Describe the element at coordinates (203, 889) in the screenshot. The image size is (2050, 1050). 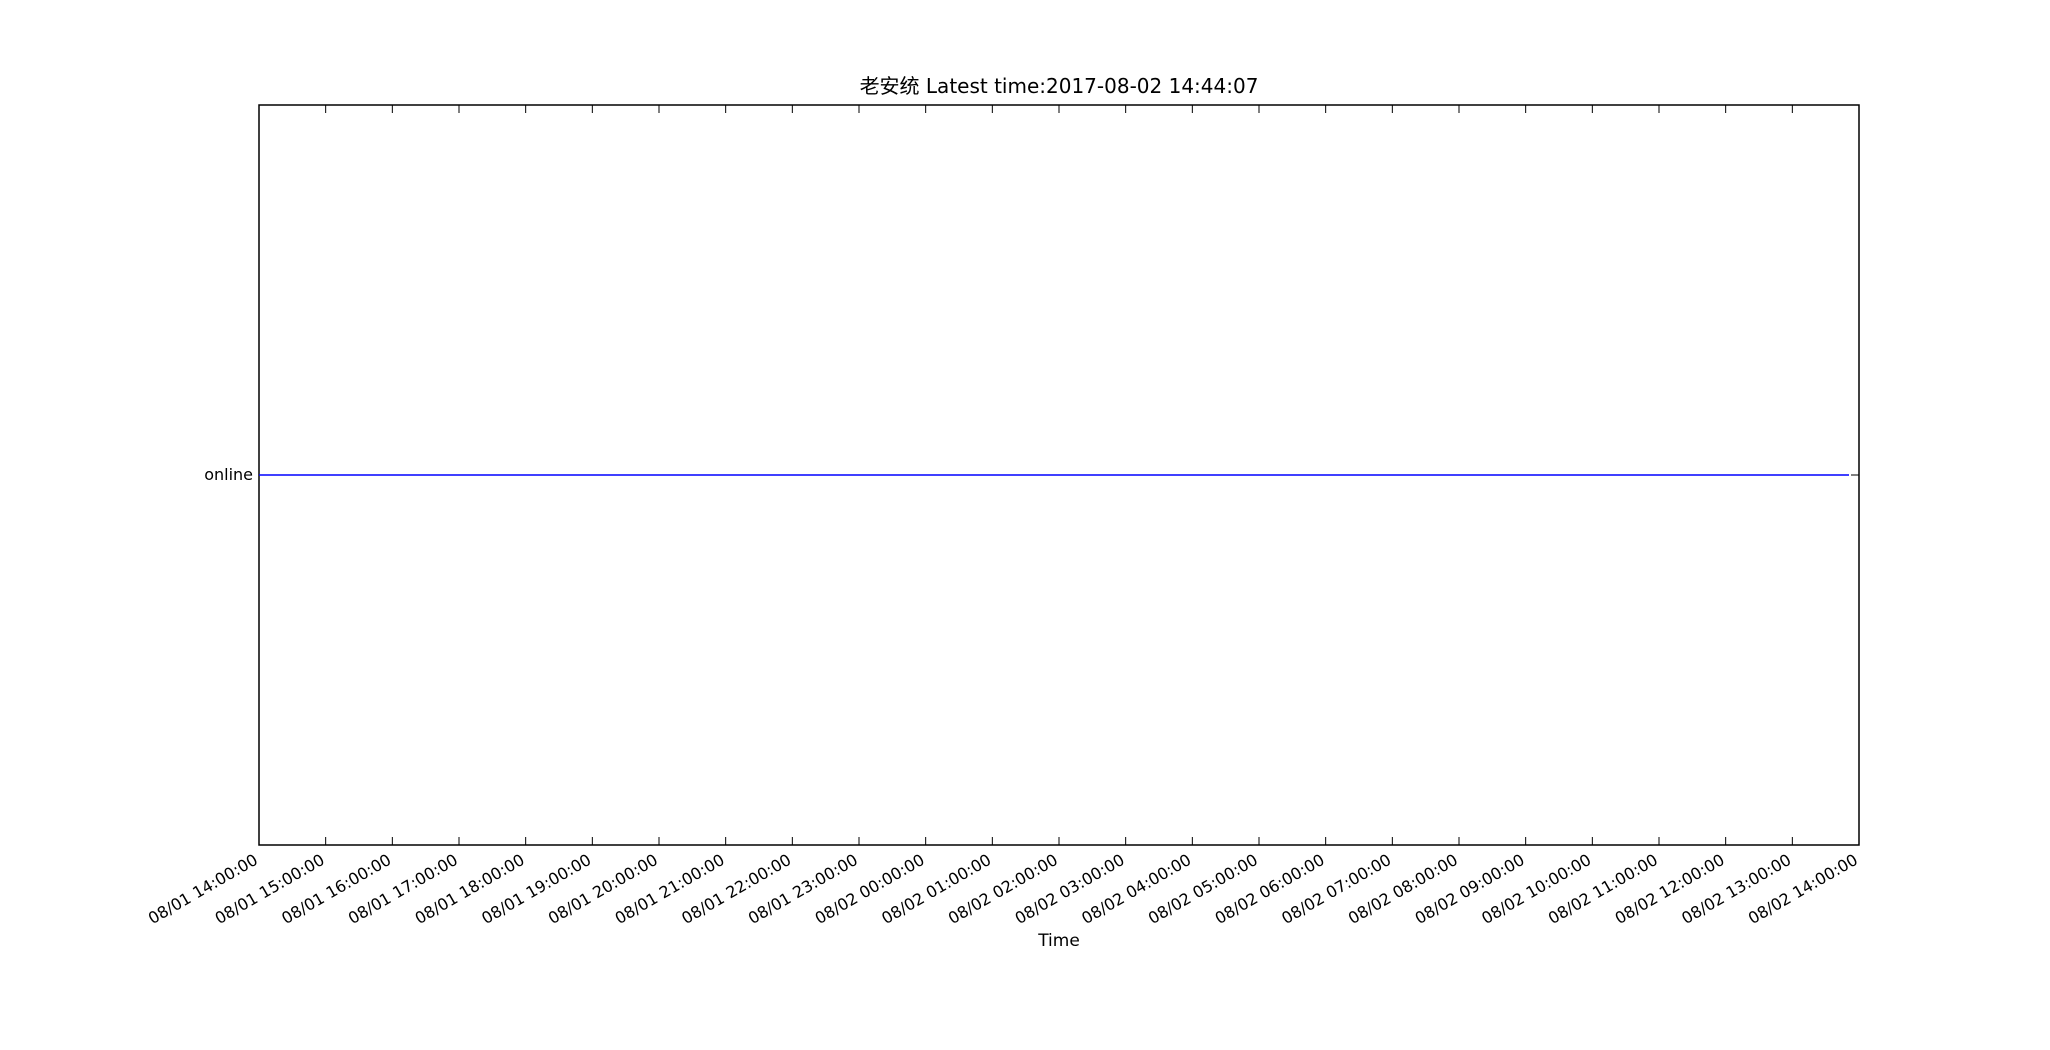
I see `x-tick-label: 08/01 14:00:00` at that location.